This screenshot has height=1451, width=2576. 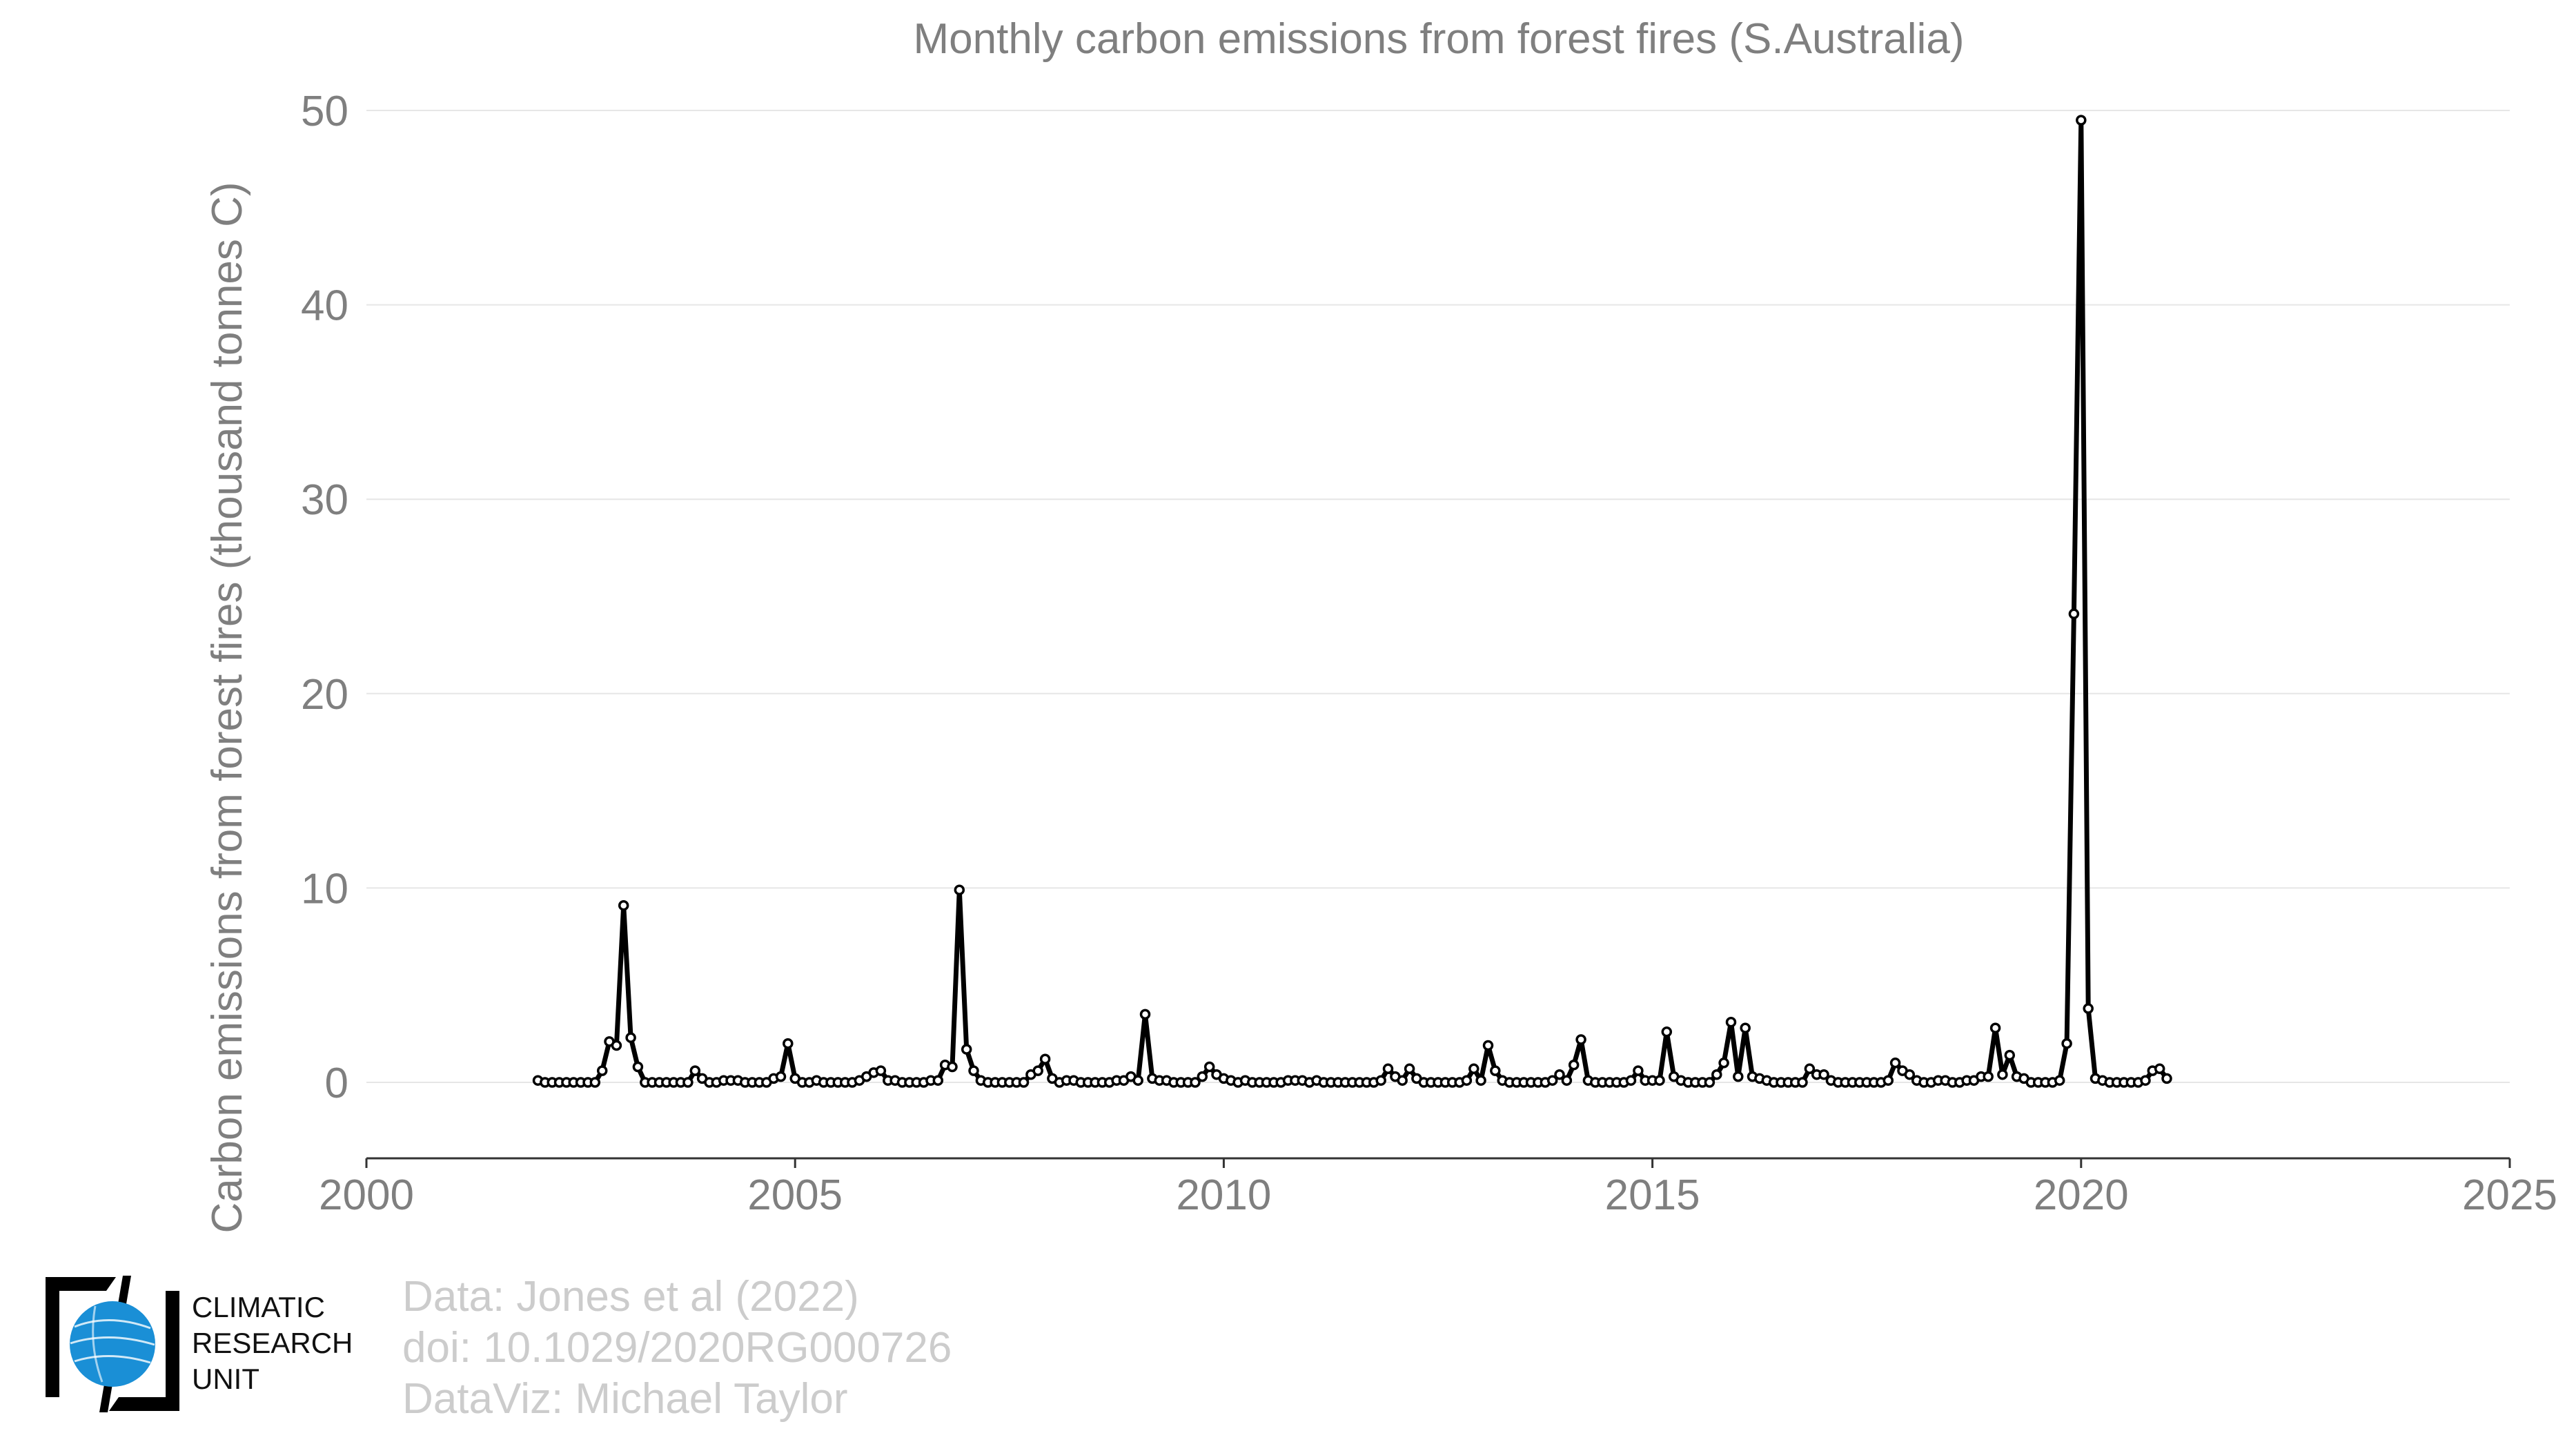 I want to click on cru-globe-icon, so click(x=112, y=1344).